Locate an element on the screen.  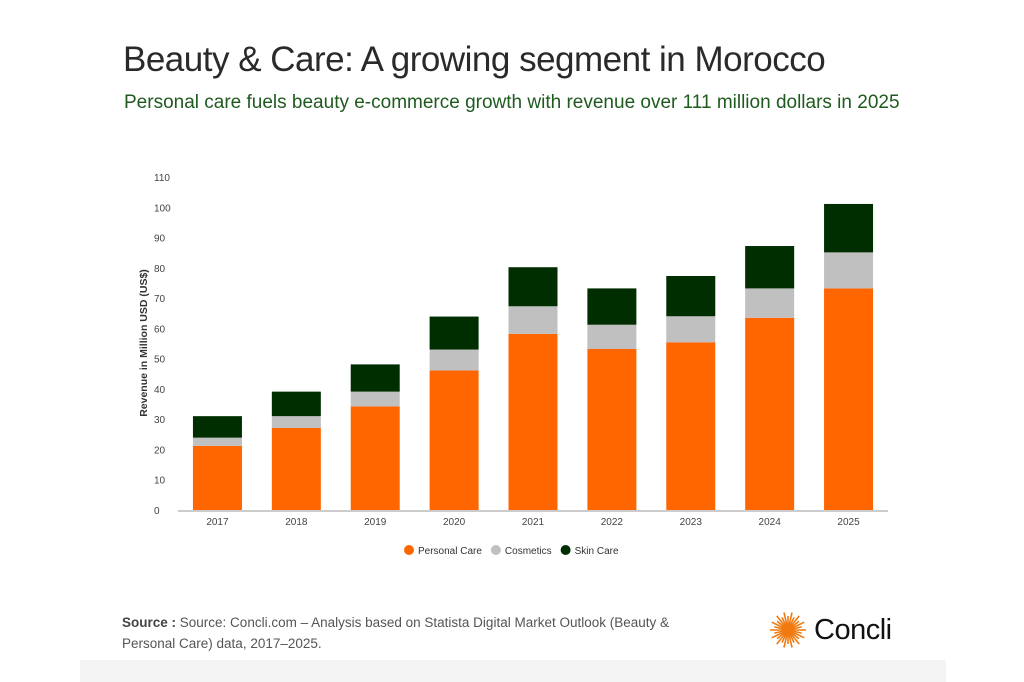
bar-cosmetics-2023 is located at coordinates (691, 329).